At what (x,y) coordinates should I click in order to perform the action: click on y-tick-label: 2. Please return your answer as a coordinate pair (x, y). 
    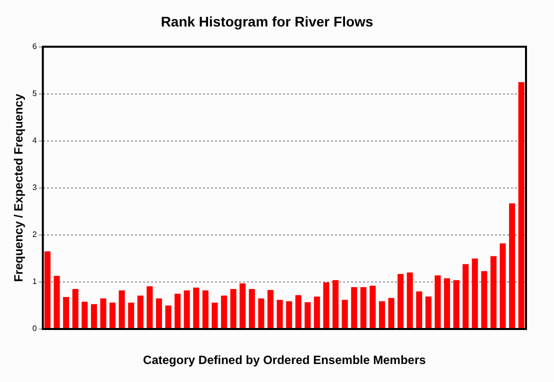
    Looking at the image, I should click on (35, 235).